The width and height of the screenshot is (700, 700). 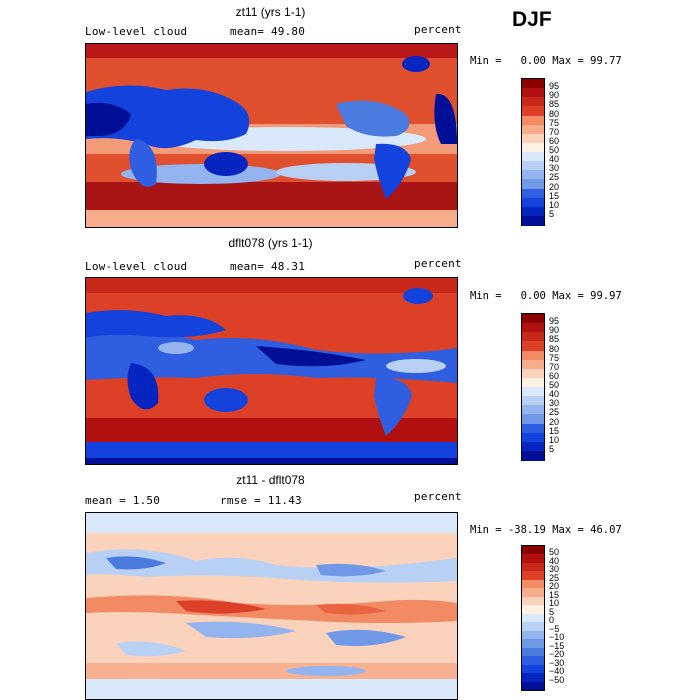 What do you see at coordinates (247, 266) in the screenshot?
I see `panel2-mean-label: mean=` at bounding box center [247, 266].